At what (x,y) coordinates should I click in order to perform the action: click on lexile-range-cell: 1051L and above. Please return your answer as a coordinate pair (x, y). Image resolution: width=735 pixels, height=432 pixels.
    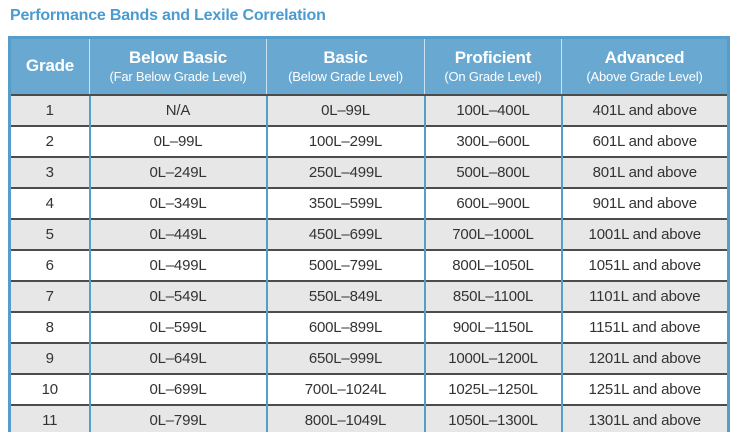
    Looking at the image, I should click on (644, 264).